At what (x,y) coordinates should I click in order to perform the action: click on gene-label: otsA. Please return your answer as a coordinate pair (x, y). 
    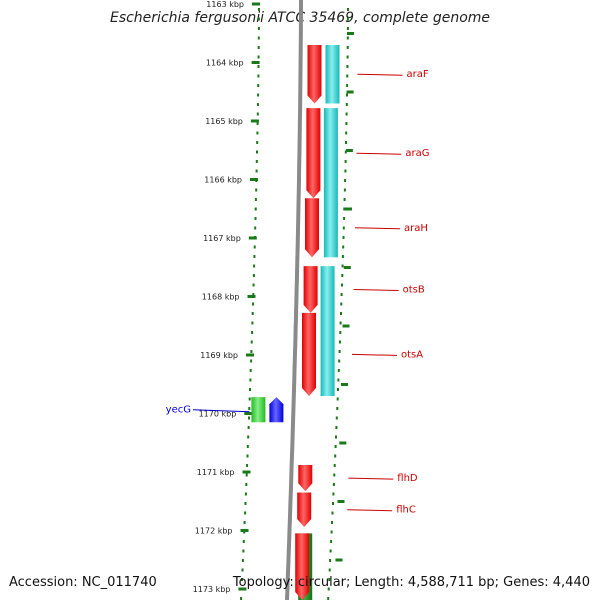
    Looking at the image, I should click on (412, 354).